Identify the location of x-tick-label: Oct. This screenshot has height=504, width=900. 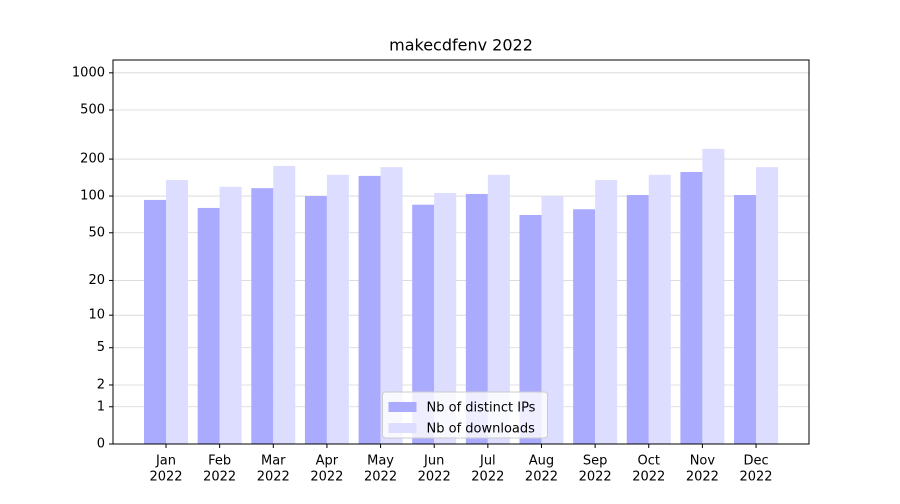
(649, 461).